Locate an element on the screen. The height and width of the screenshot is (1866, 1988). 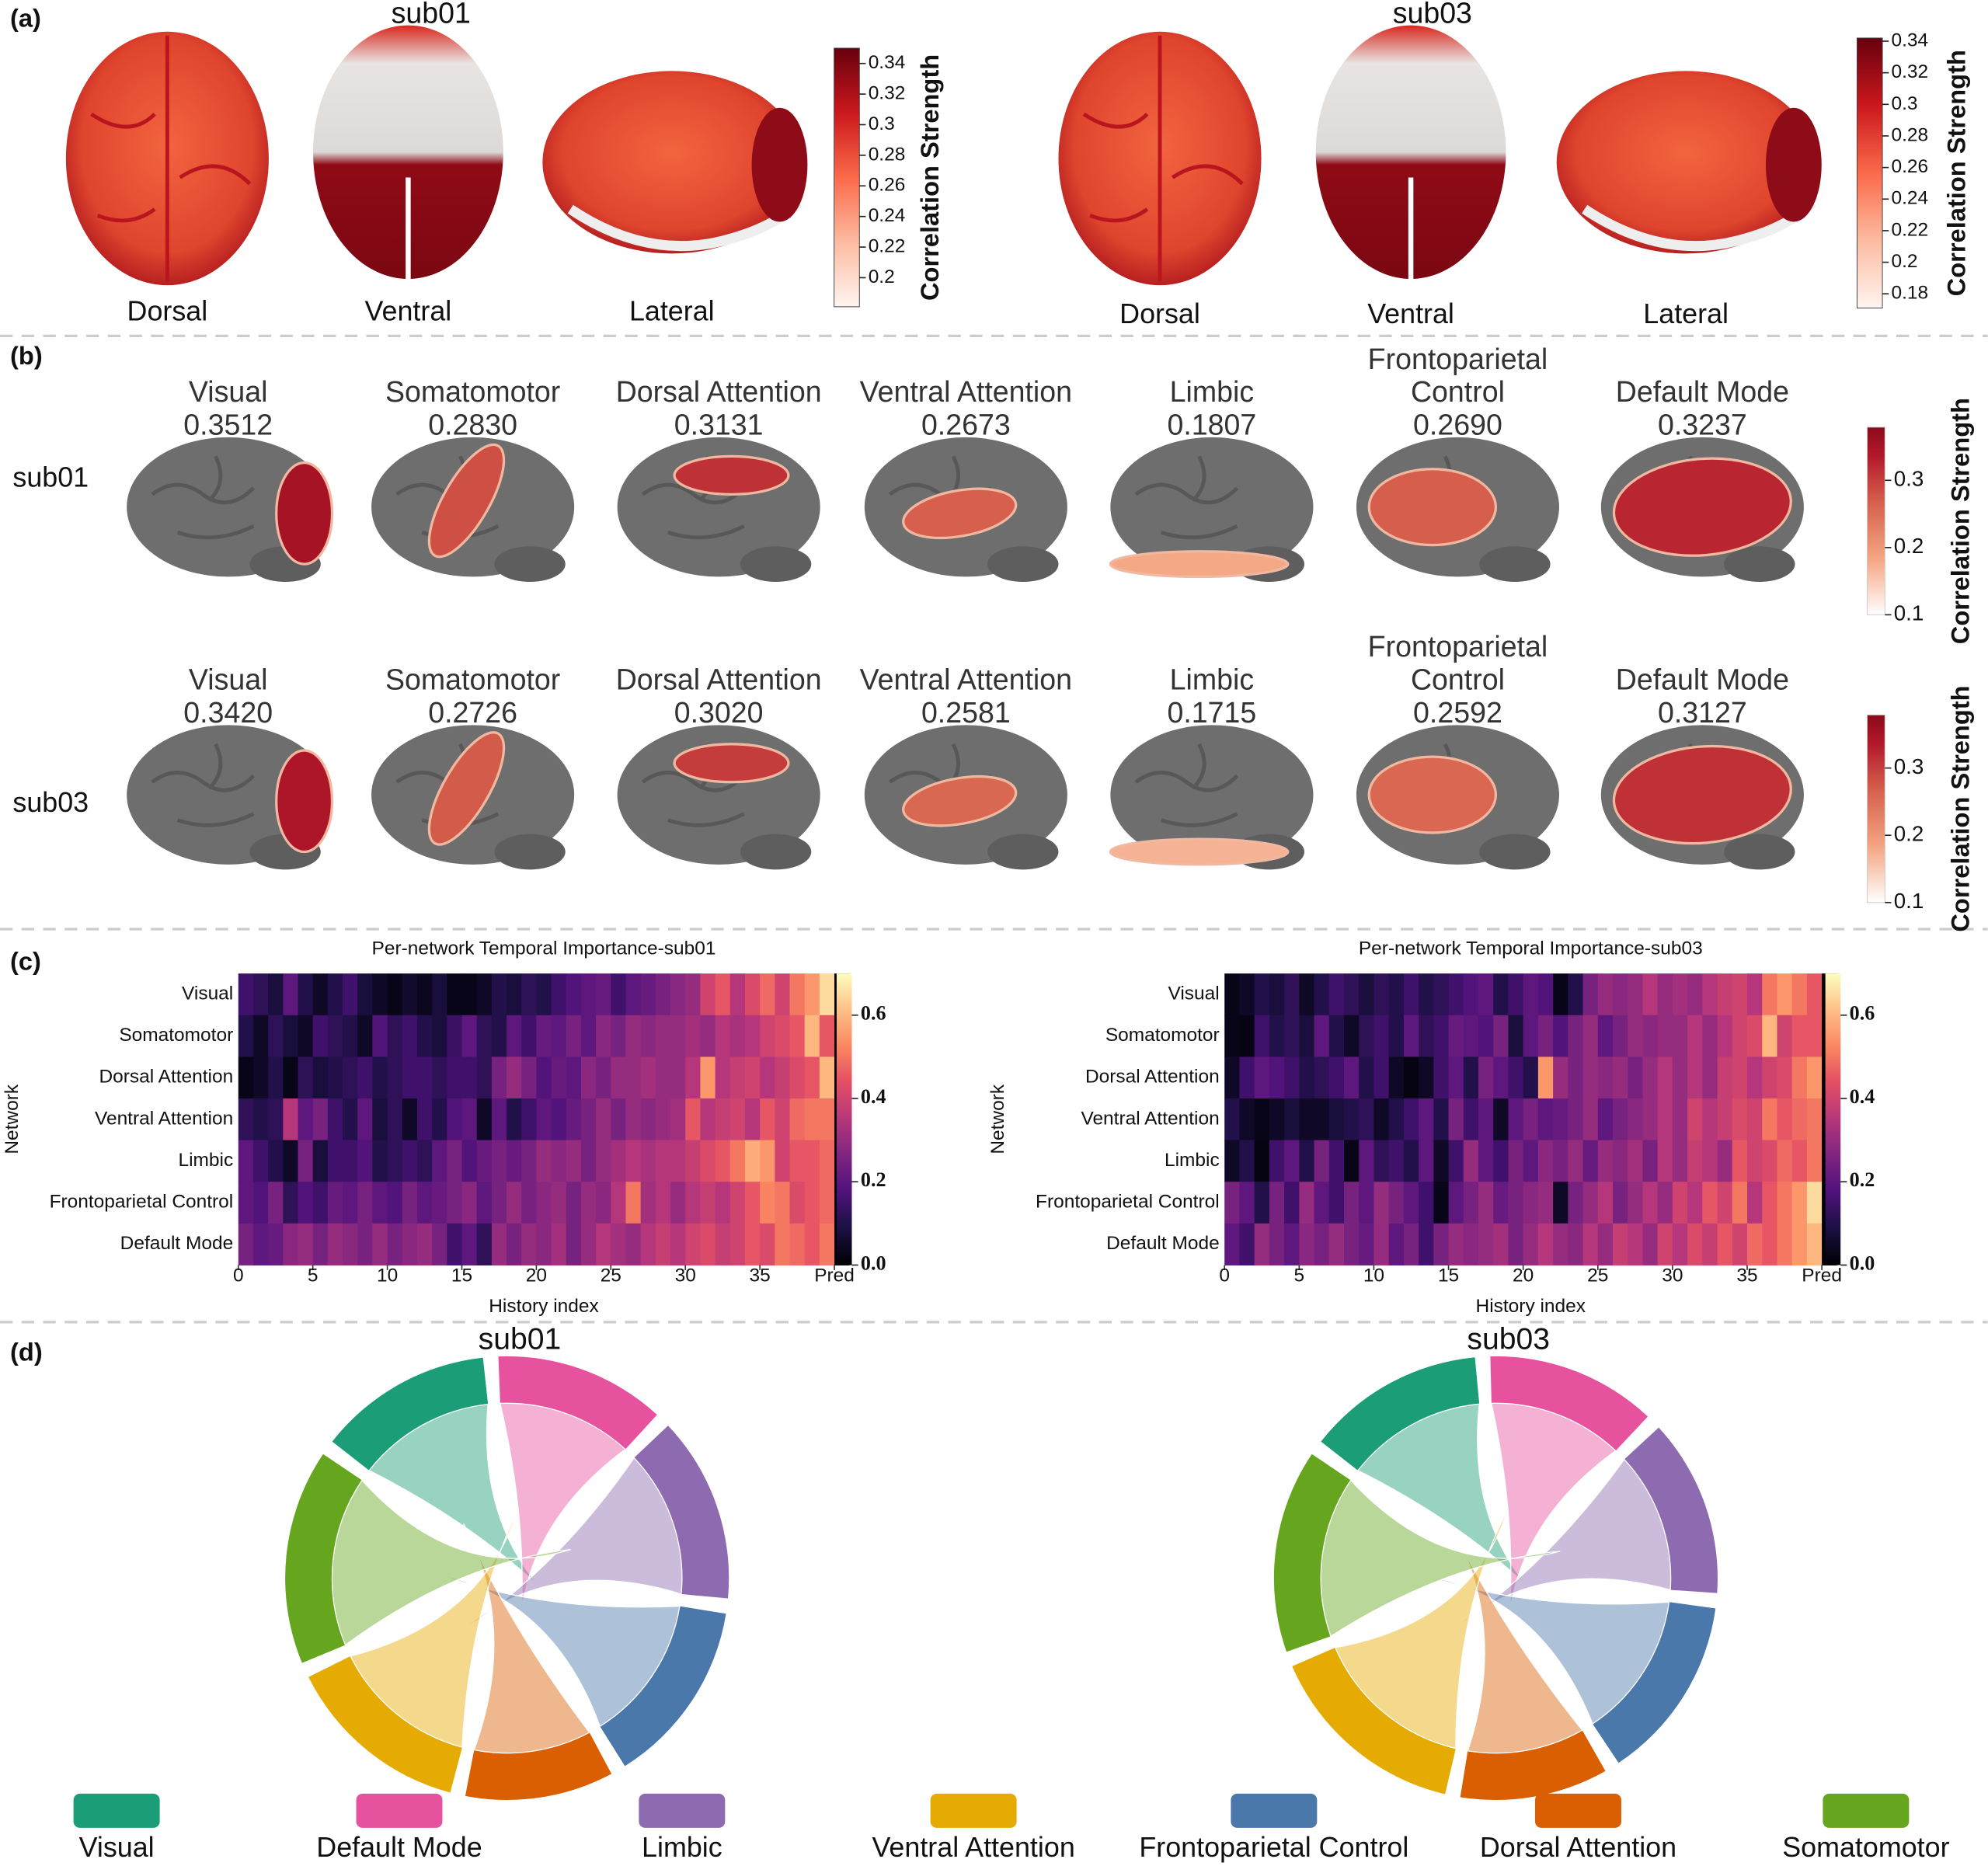
x-tick-label: 10 is located at coordinates (387, 1276).